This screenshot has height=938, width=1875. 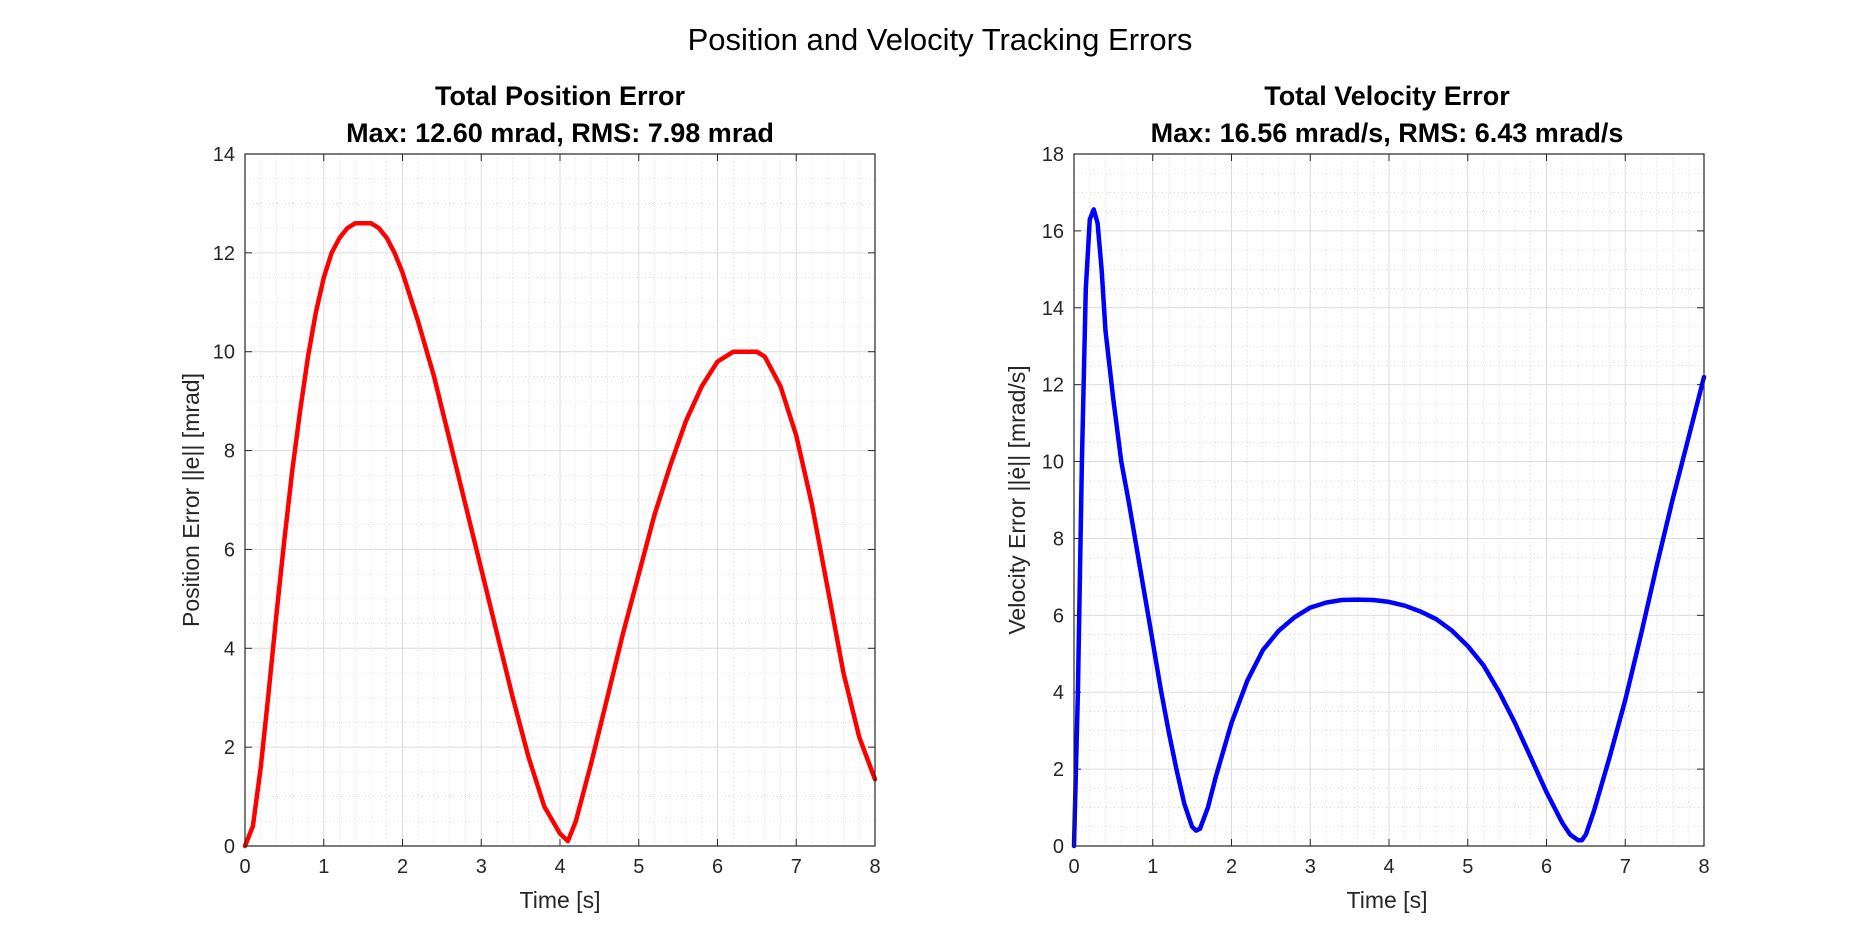 What do you see at coordinates (1387, 133) in the screenshot?
I see `velocity-panel-subtitle: Max: 16.56 mrad/s, RMS: 6.43 mrad/s` at bounding box center [1387, 133].